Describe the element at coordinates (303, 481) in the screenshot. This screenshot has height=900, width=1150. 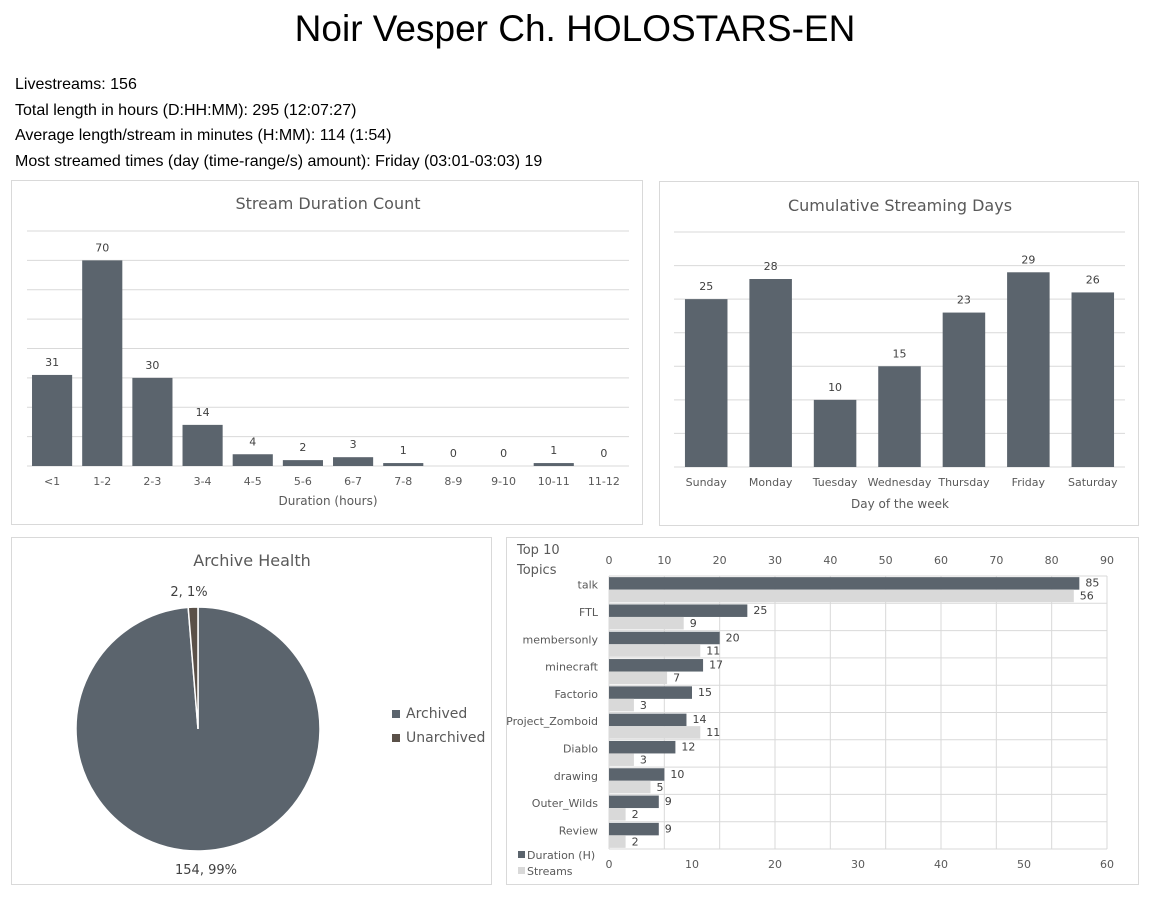
I see `tick-label: 5-6` at that location.